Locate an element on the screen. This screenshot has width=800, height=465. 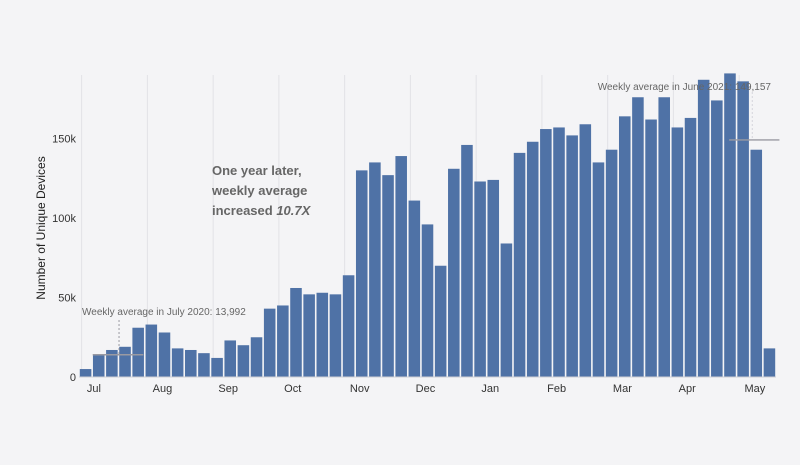
x-tick-label: Aug is located at coordinates (163, 389).